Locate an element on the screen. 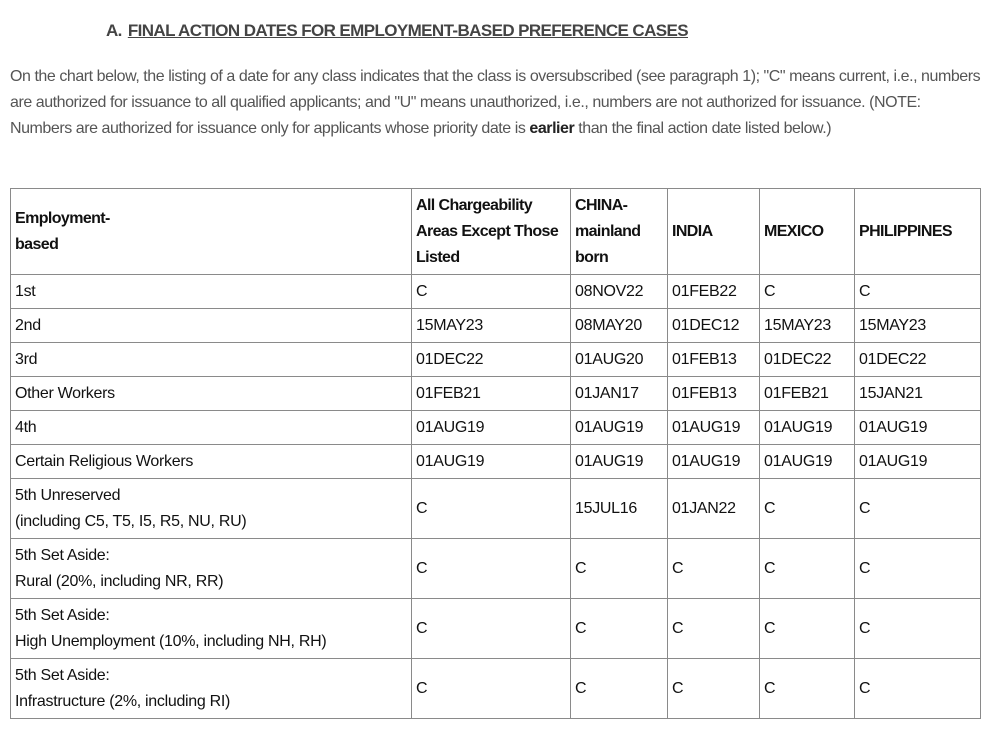 The width and height of the screenshot is (989, 732). category-text: 4th is located at coordinates (26, 427).